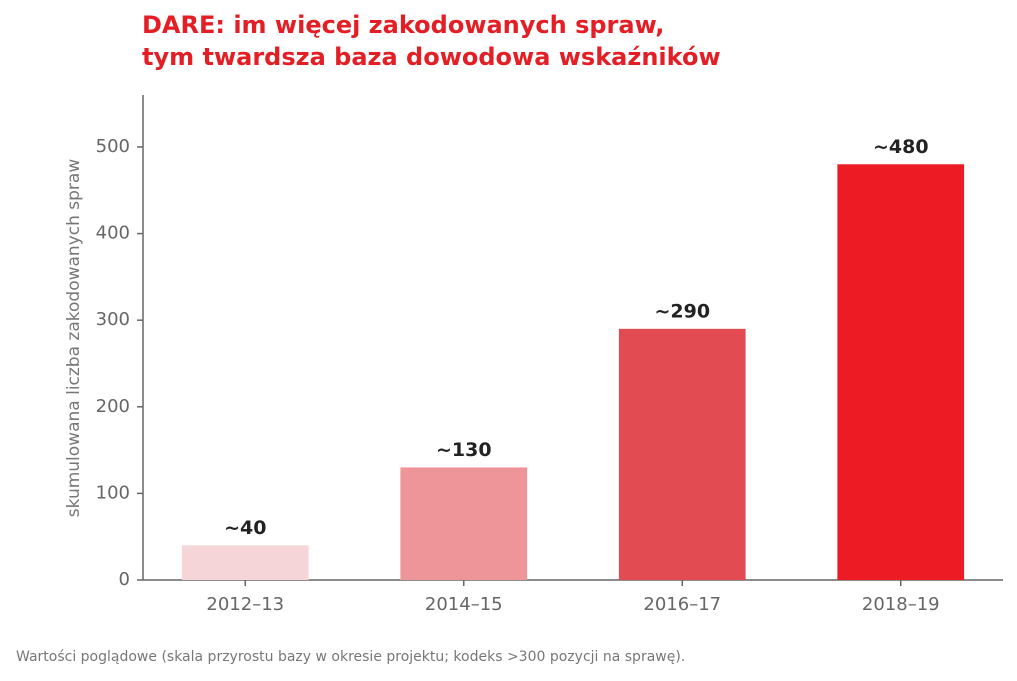 The width and height of the screenshot is (1017, 681). I want to click on value-label: ~40, so click(245, 528).